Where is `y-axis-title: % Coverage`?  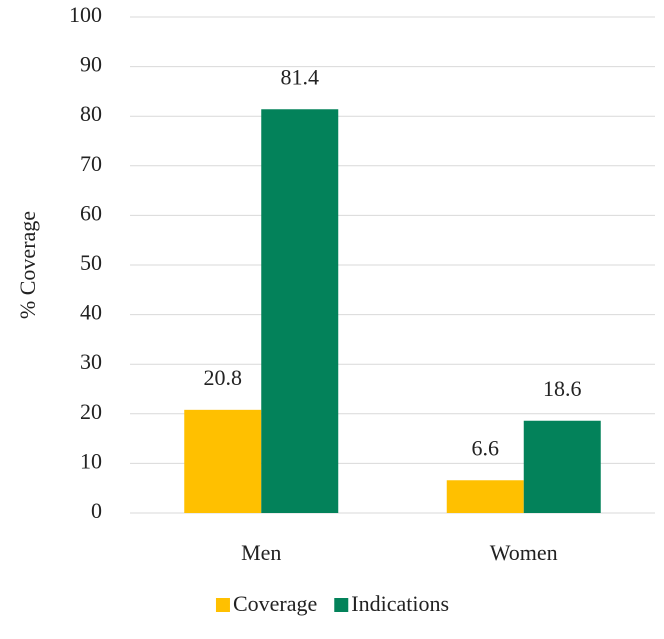 y-axis-title: % Coverage is located at coordinates (27, 265).